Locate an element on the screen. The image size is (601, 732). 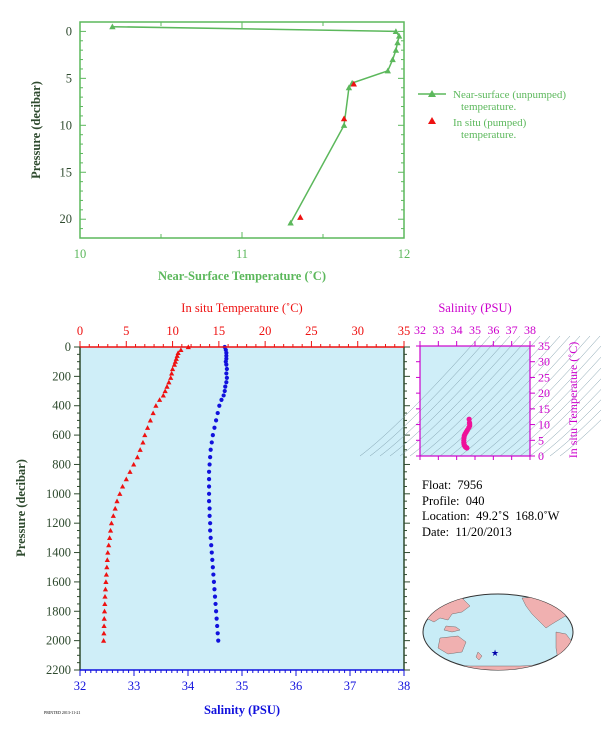
near-surface-line is located at coordinates (256, 124).